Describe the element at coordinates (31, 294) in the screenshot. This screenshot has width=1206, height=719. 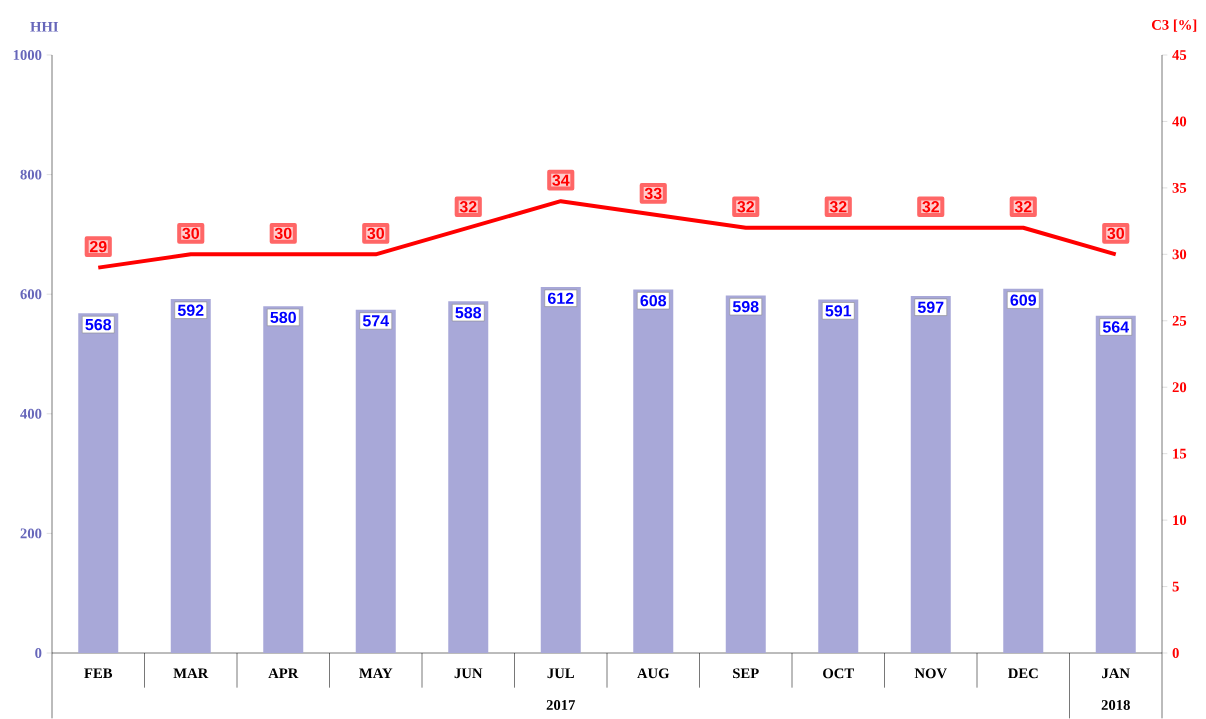
I see `y-tick-label: 600` at that location.